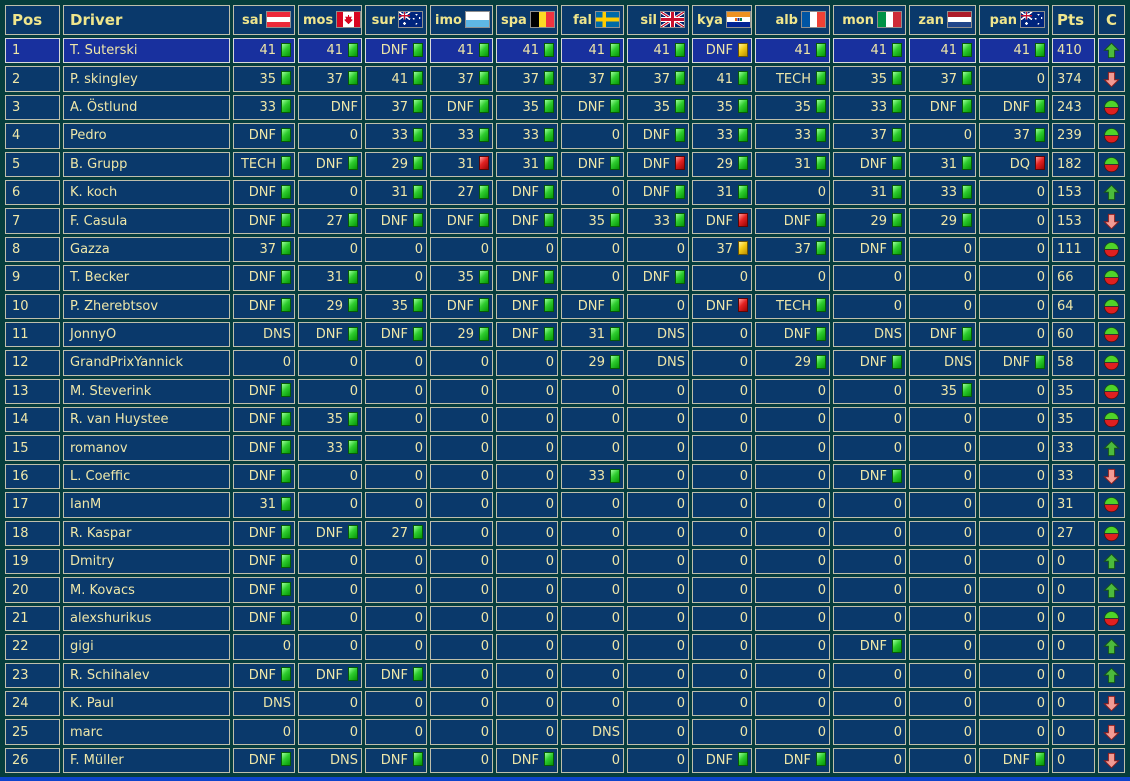 This screenshot has width=1130, height=781. What do you see at coordinates (792, 79) in the screenshot?
I see `race-result-cell: TECH` at bounding box center [792, 79].